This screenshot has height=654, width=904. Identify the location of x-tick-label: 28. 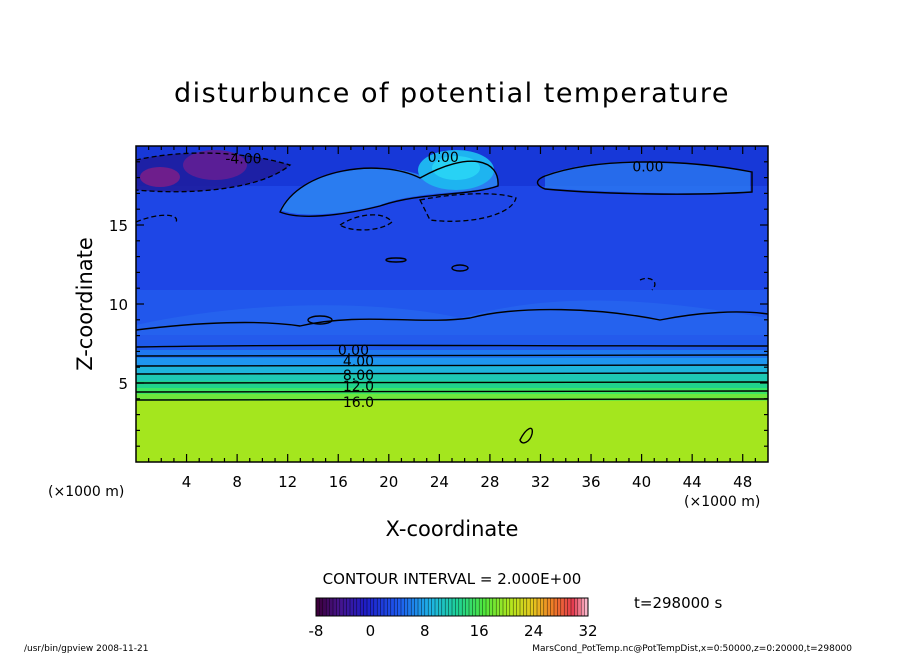
(489, 482).